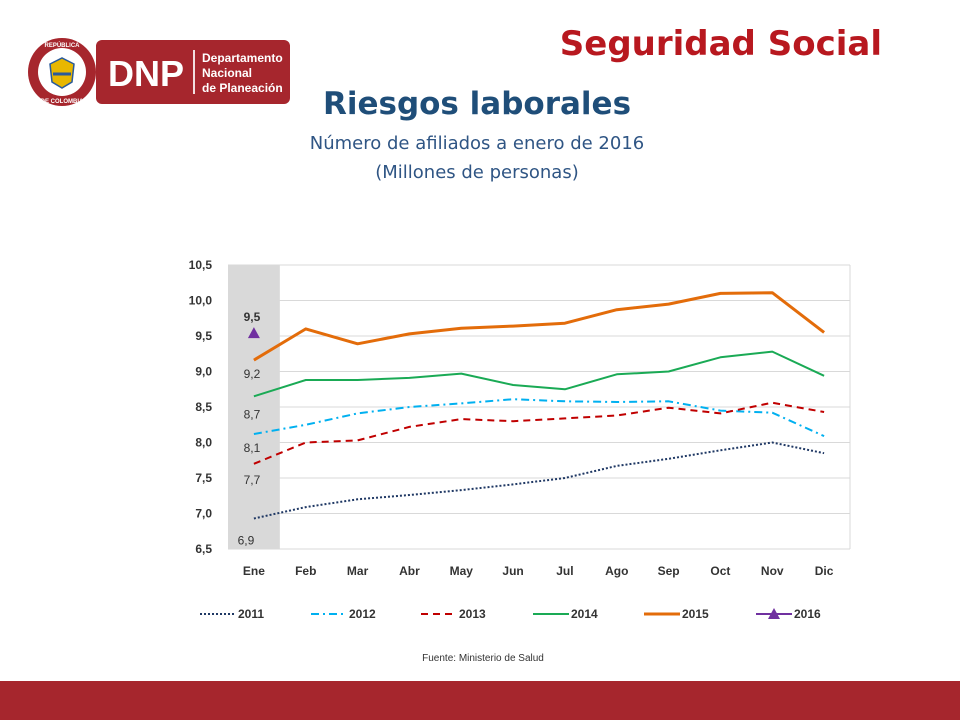  What do you see at coordinates (146, 73) in the screenshot?
I see `logo-acronym: DNP` at bounding box center [146, 73].